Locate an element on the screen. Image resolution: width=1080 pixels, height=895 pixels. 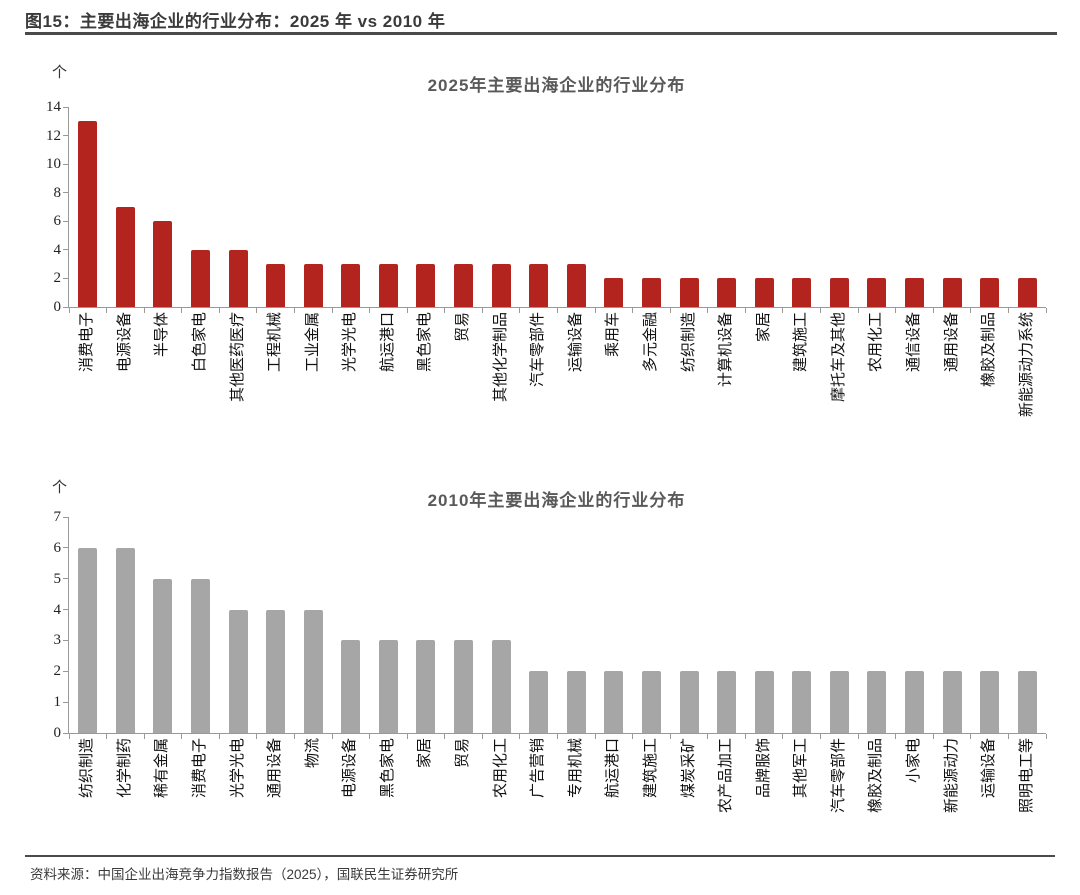
x-axis-label: 航运港口 is located at coordinates (387, 342).